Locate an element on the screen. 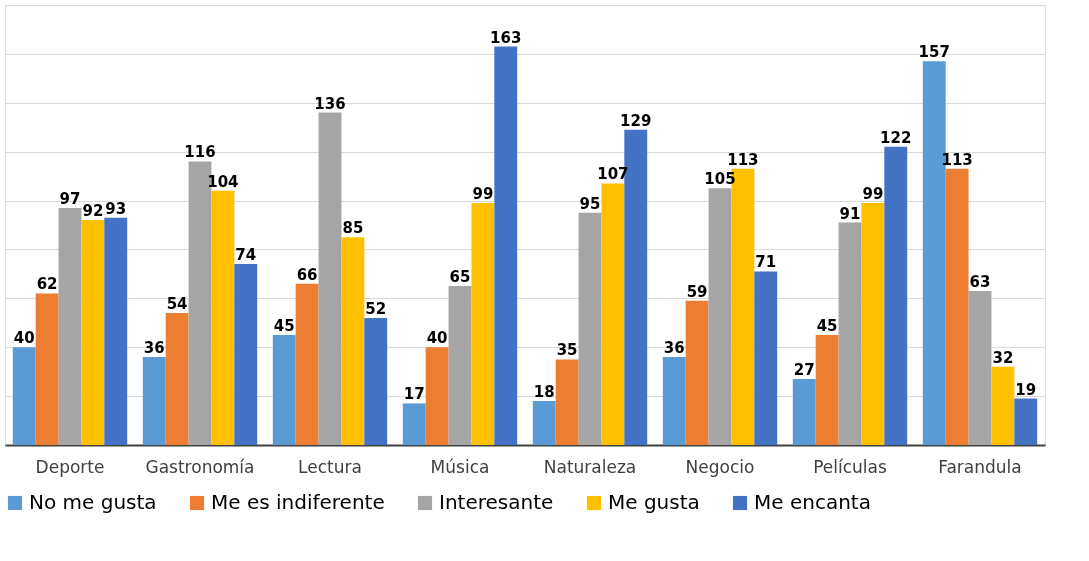  data-label: 17 is located at coordinates (414, 394).